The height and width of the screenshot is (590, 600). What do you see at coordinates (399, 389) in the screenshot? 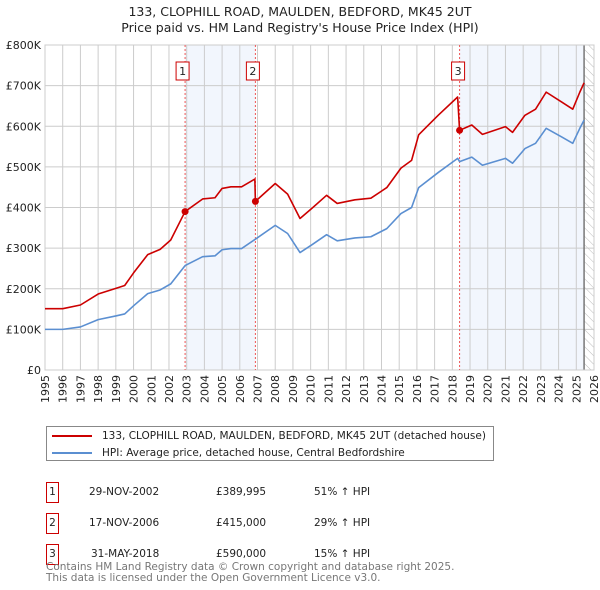
I see `x-tick-label: 2015` at bounding box center [399, 389].